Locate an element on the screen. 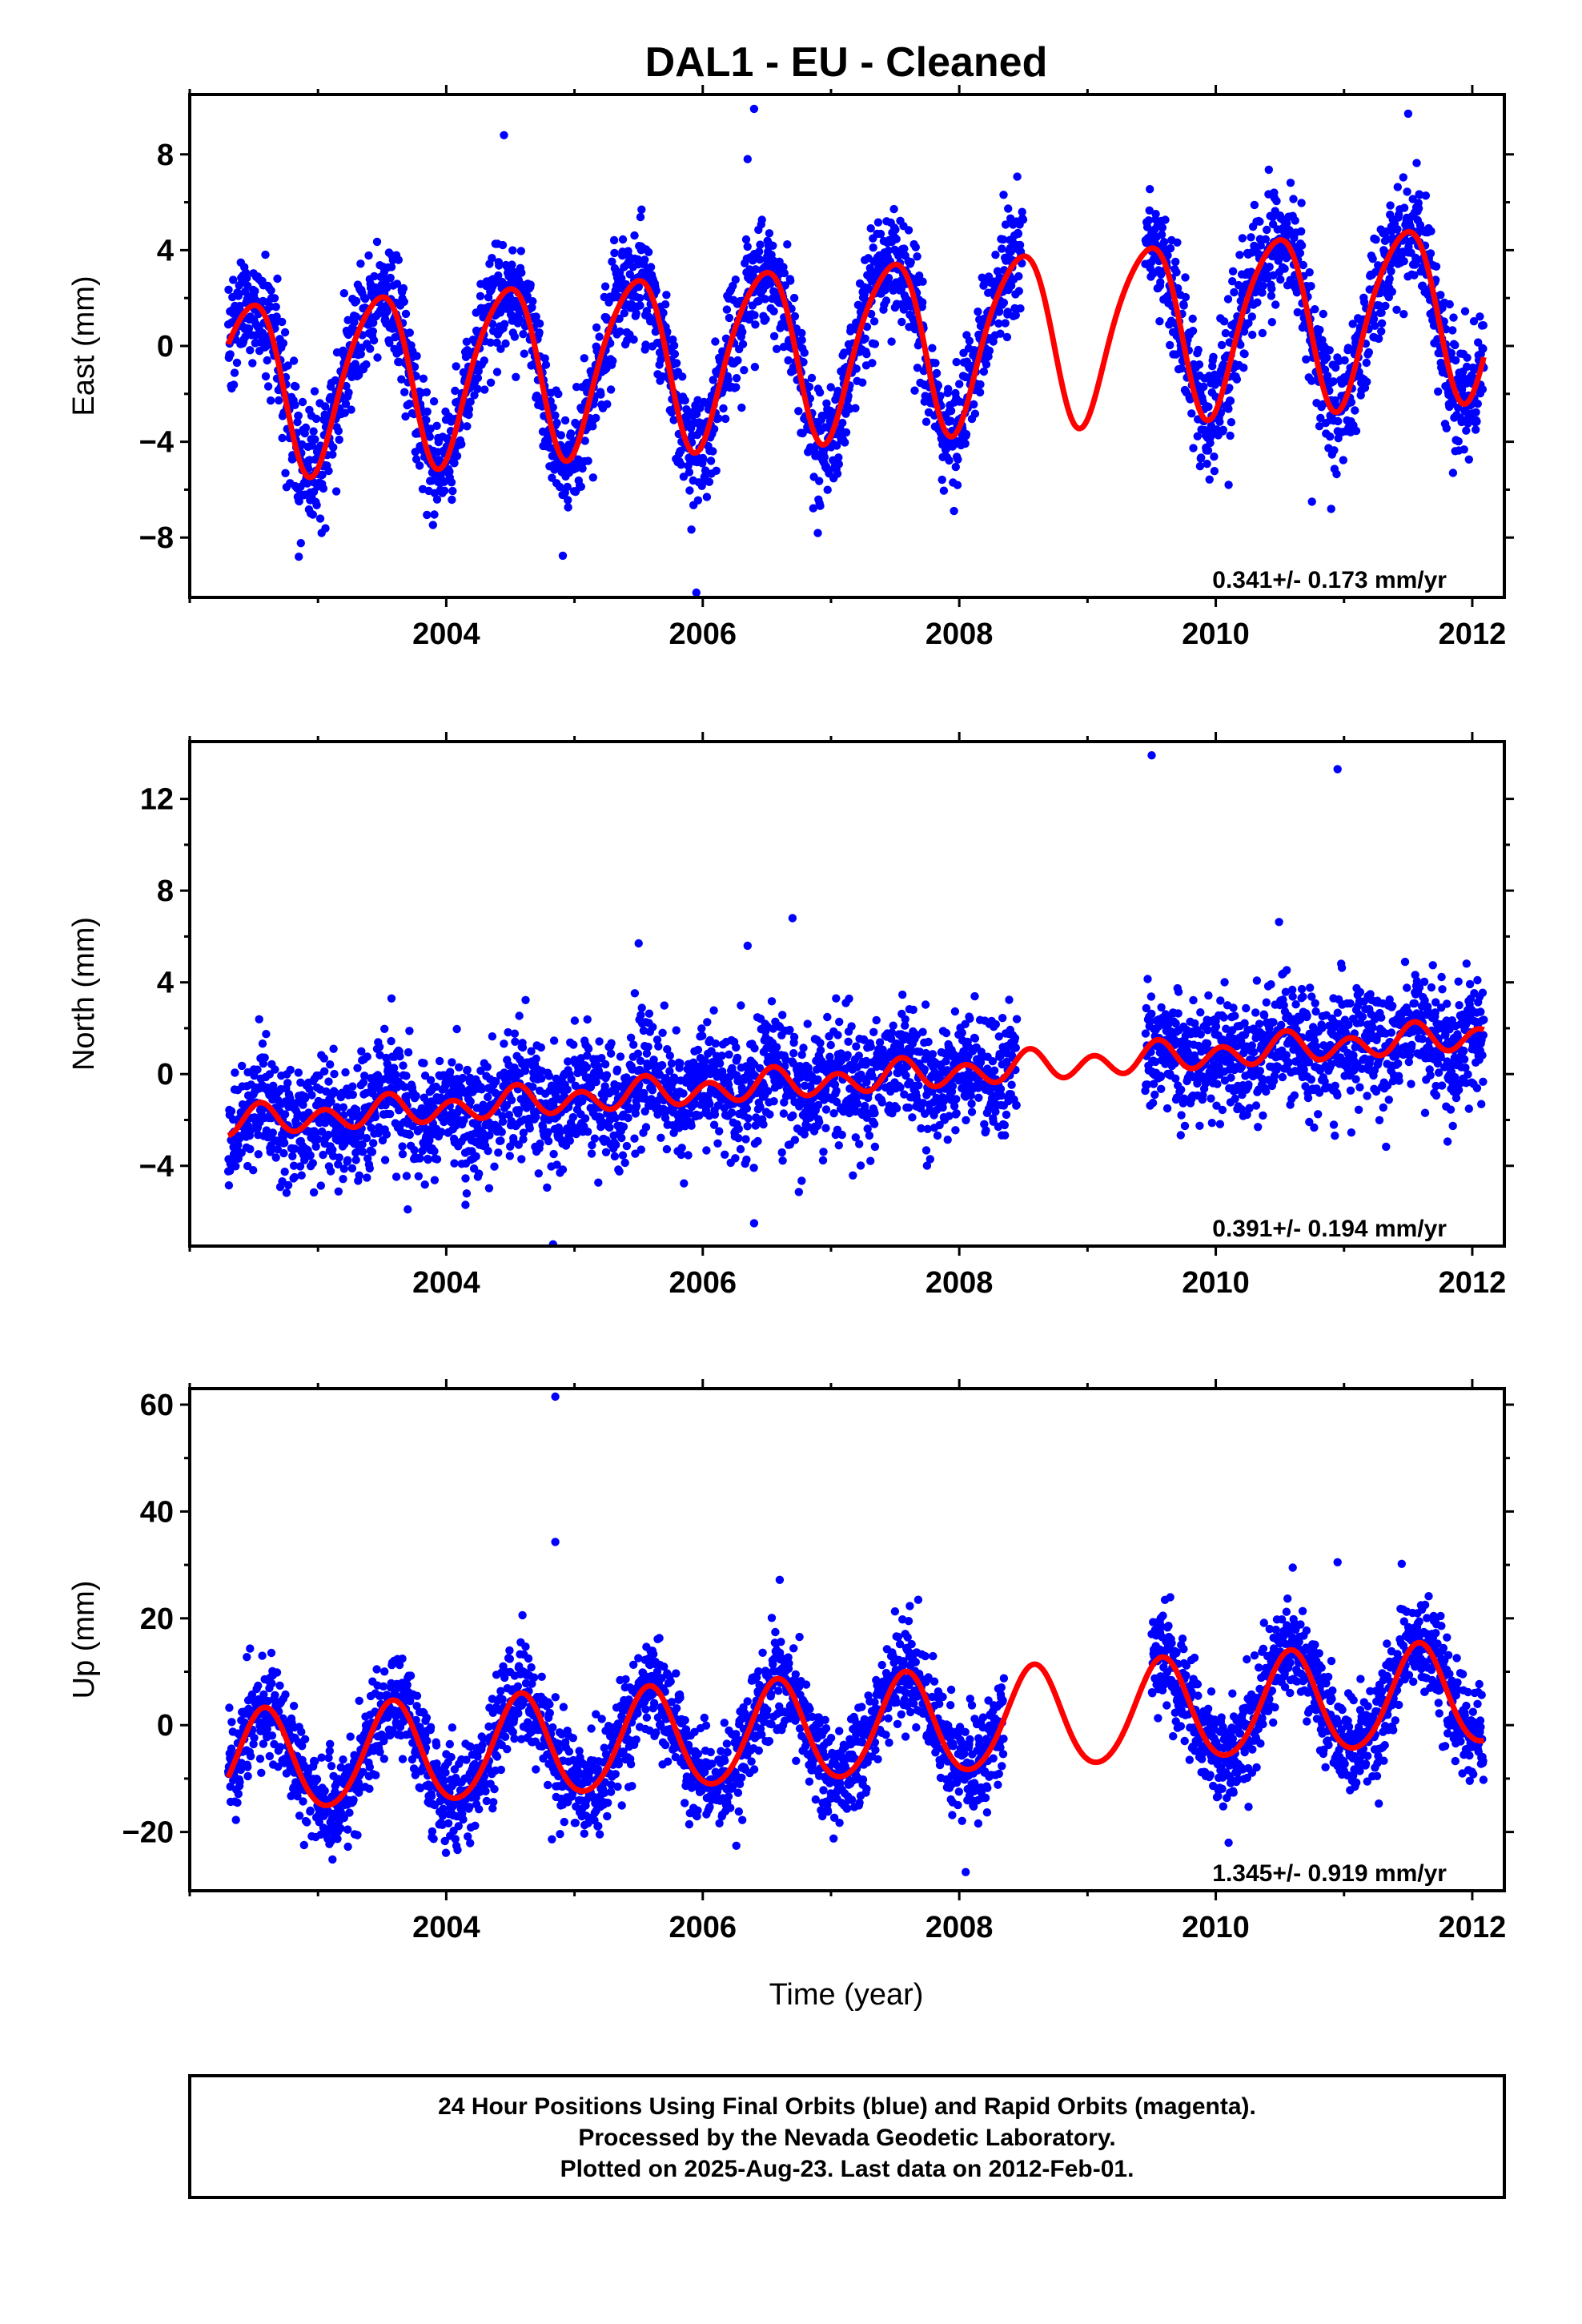  y-tick-label: −8 is located at coordinates (156, 538).